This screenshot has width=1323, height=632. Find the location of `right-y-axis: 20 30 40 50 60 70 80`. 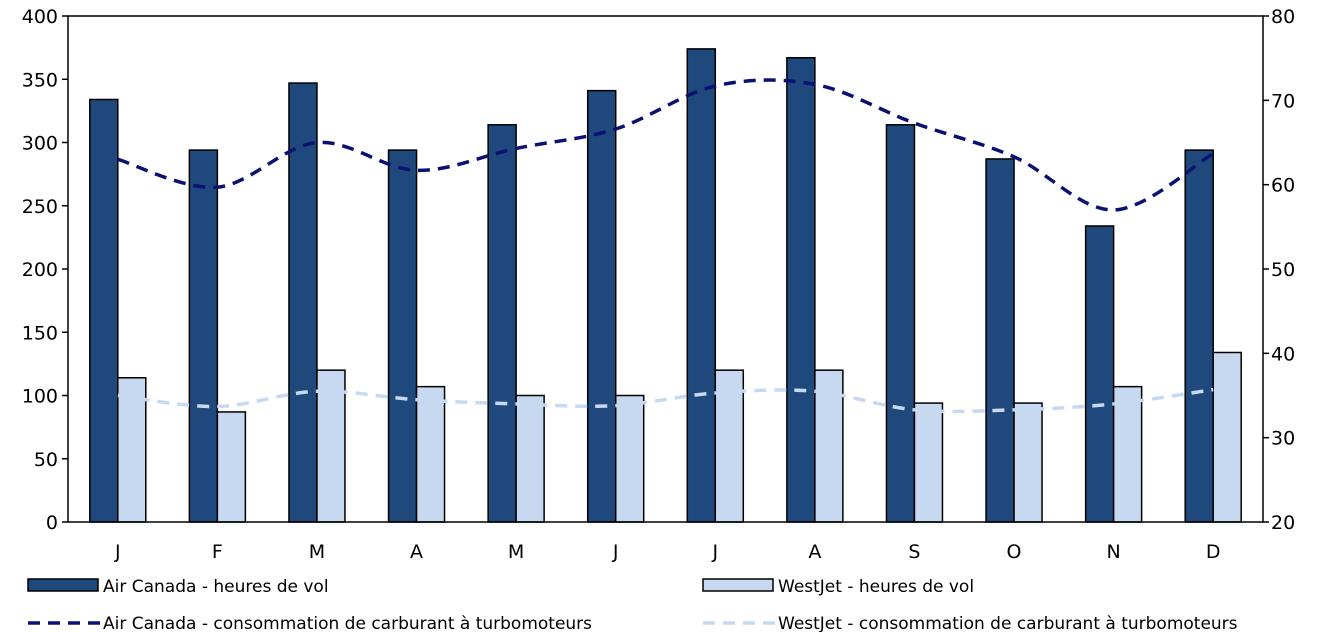

right-y-axis: 20 30 40 50 60 70 80 is located at coordinates (1279, 270).